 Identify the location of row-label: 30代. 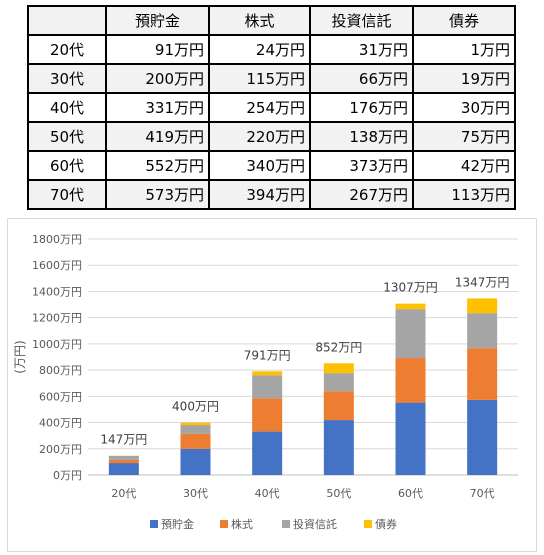
(67, 78).